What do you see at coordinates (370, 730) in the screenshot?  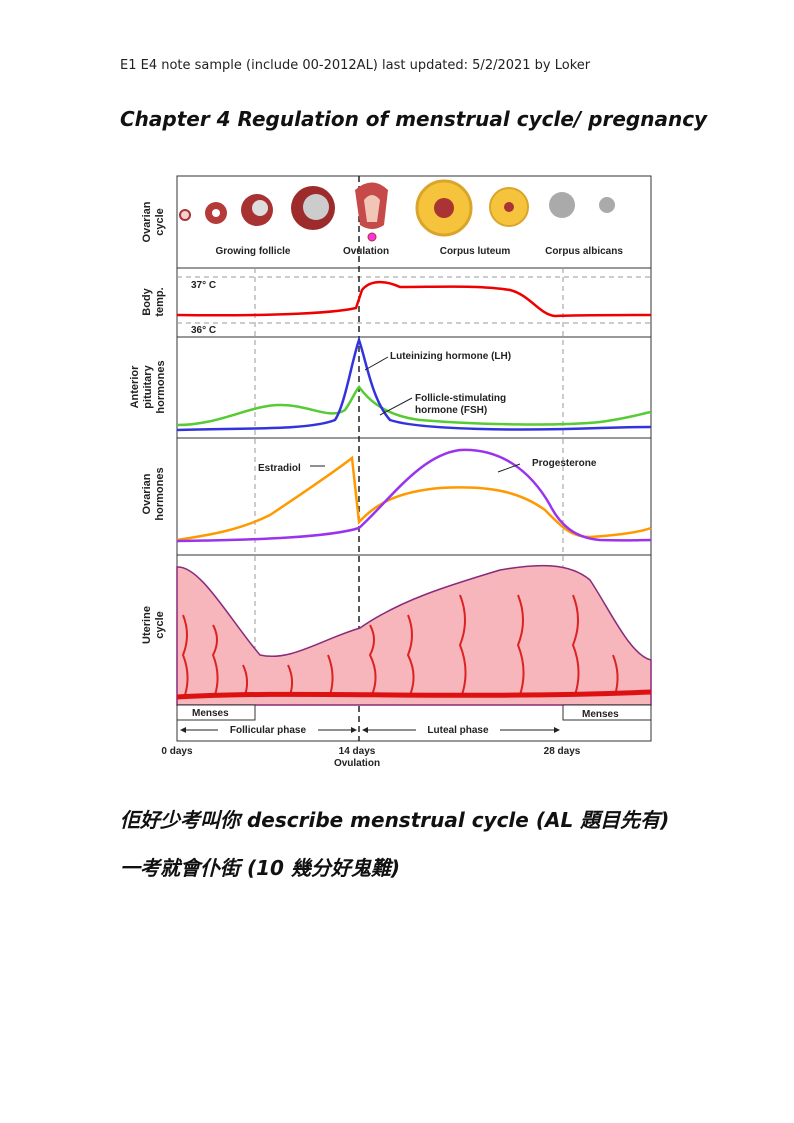 I see `arrow-heads` at bounding box center [370, 730].